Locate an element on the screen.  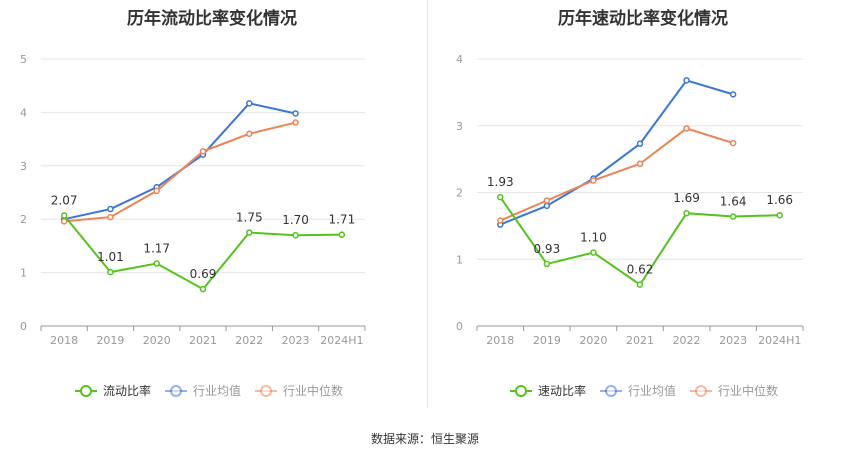
panel-divider is located at coordinates (427, 204).